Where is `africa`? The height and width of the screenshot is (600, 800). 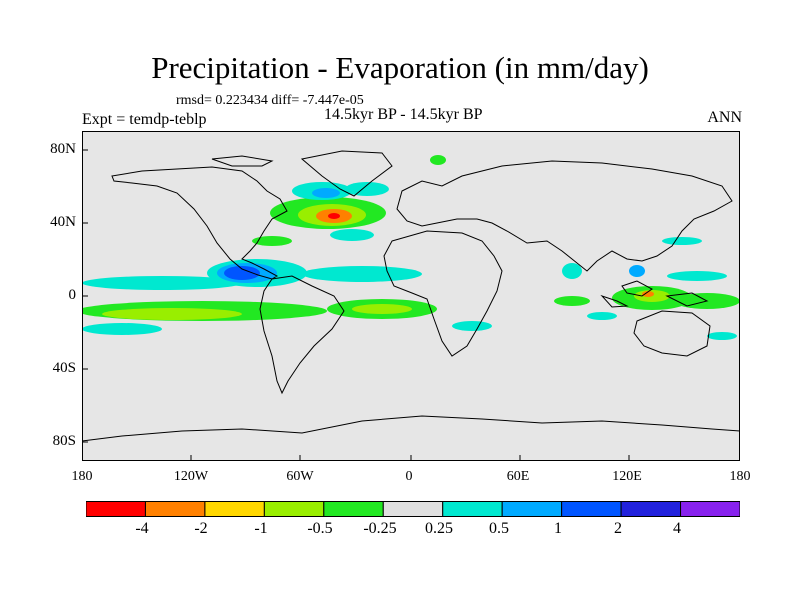 africa is located at coordinates (443, 293).